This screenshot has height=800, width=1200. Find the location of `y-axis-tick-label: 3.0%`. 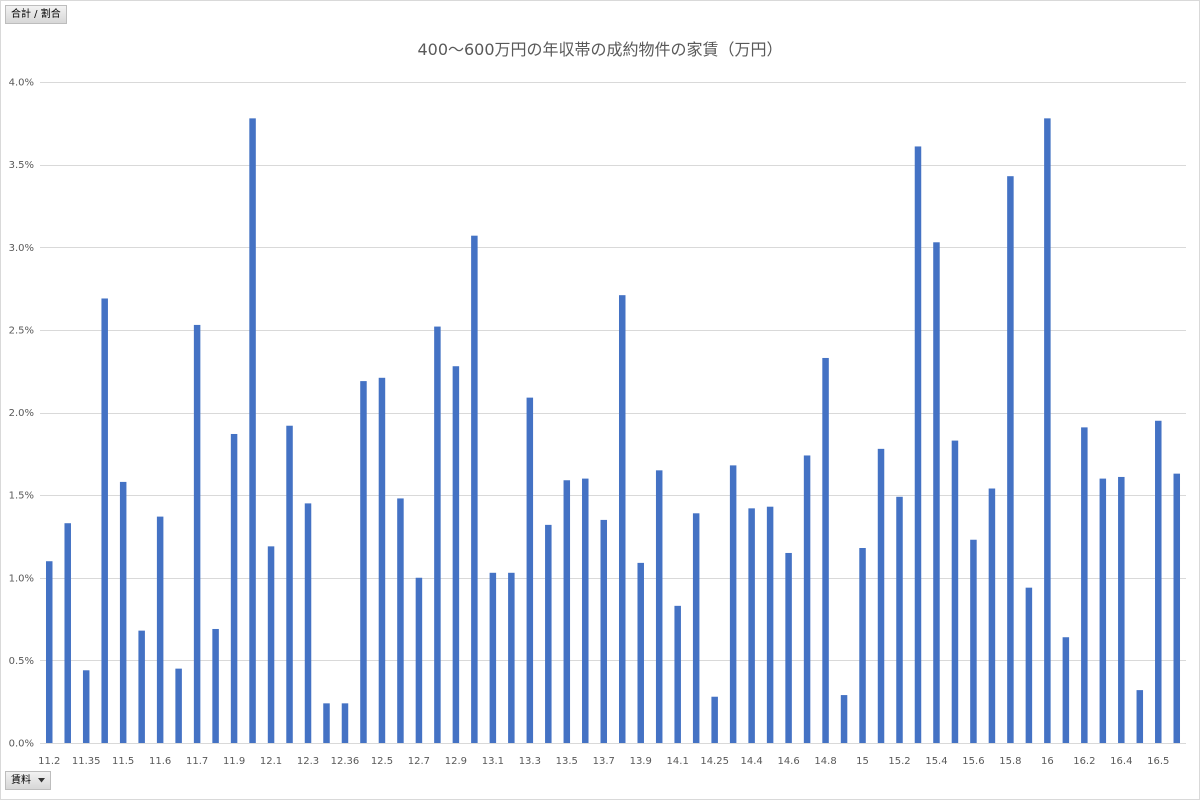

y-axis-tick-label: 3.0% is located at coordinates (21, 248).